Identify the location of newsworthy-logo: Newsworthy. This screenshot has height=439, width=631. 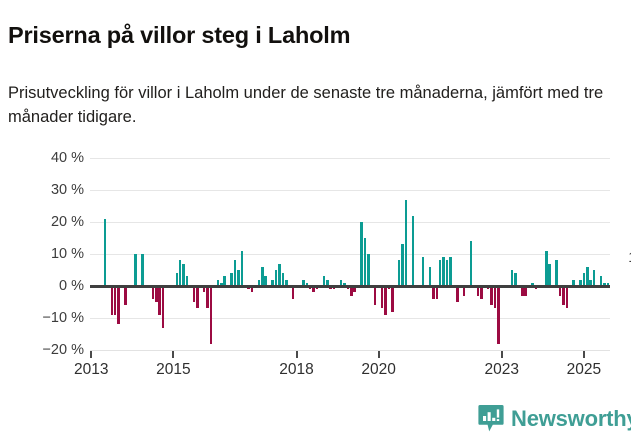
(554, 419).